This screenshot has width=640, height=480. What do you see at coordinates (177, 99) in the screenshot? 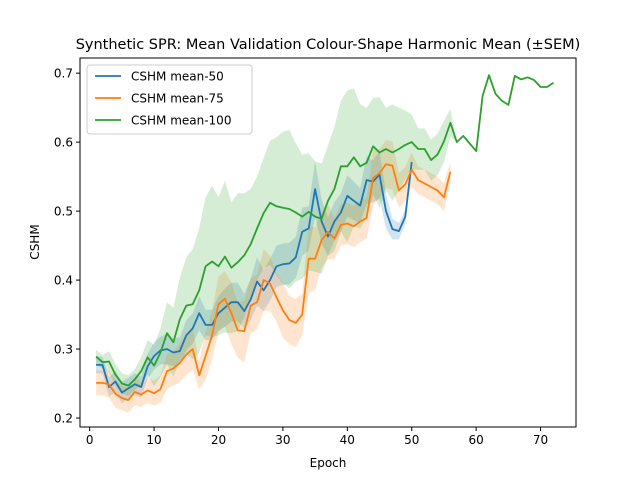
I see `legend-label-2: CSHM mean-75` at bounding box center [177, 99].